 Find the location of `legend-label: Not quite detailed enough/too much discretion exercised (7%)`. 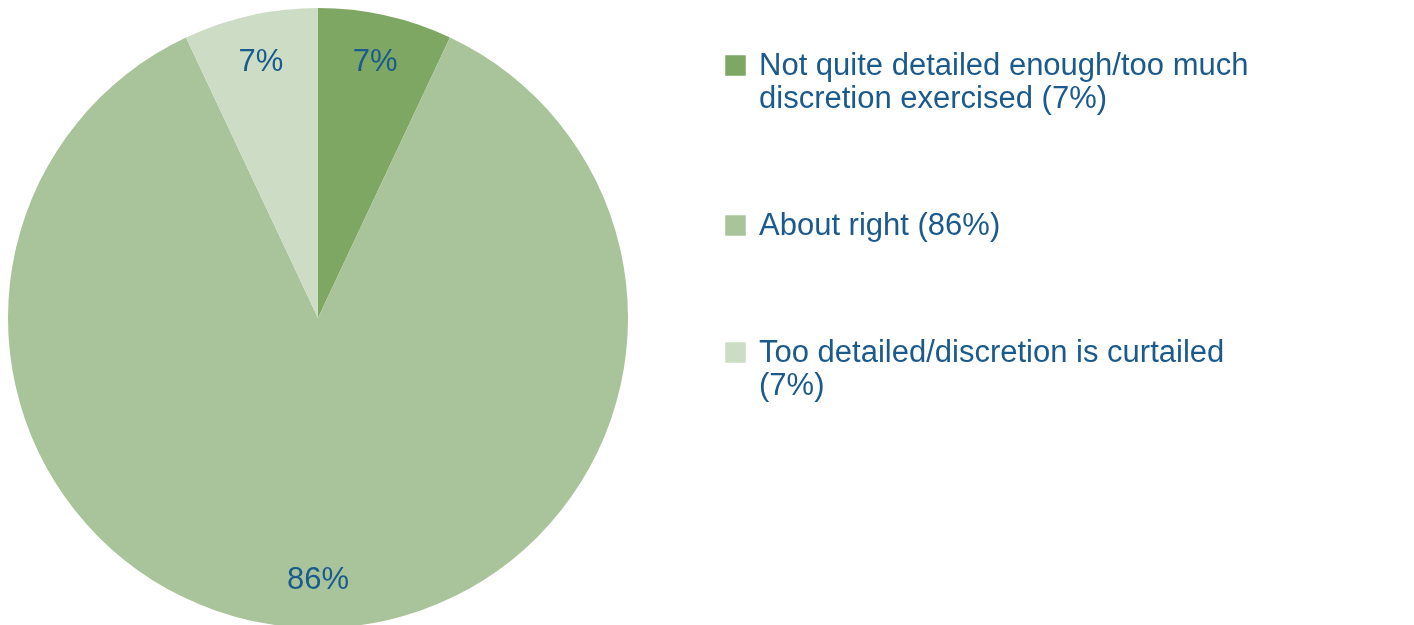

legend-label: Not quite detailed enough/too much discretion exercised (7%) is located at coordinates (1004, 80).